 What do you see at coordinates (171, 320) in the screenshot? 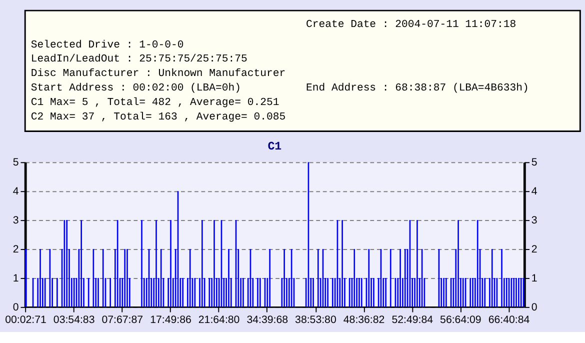
I see `x-tick-label: 17:49:86` at bounding box center [171, 320].